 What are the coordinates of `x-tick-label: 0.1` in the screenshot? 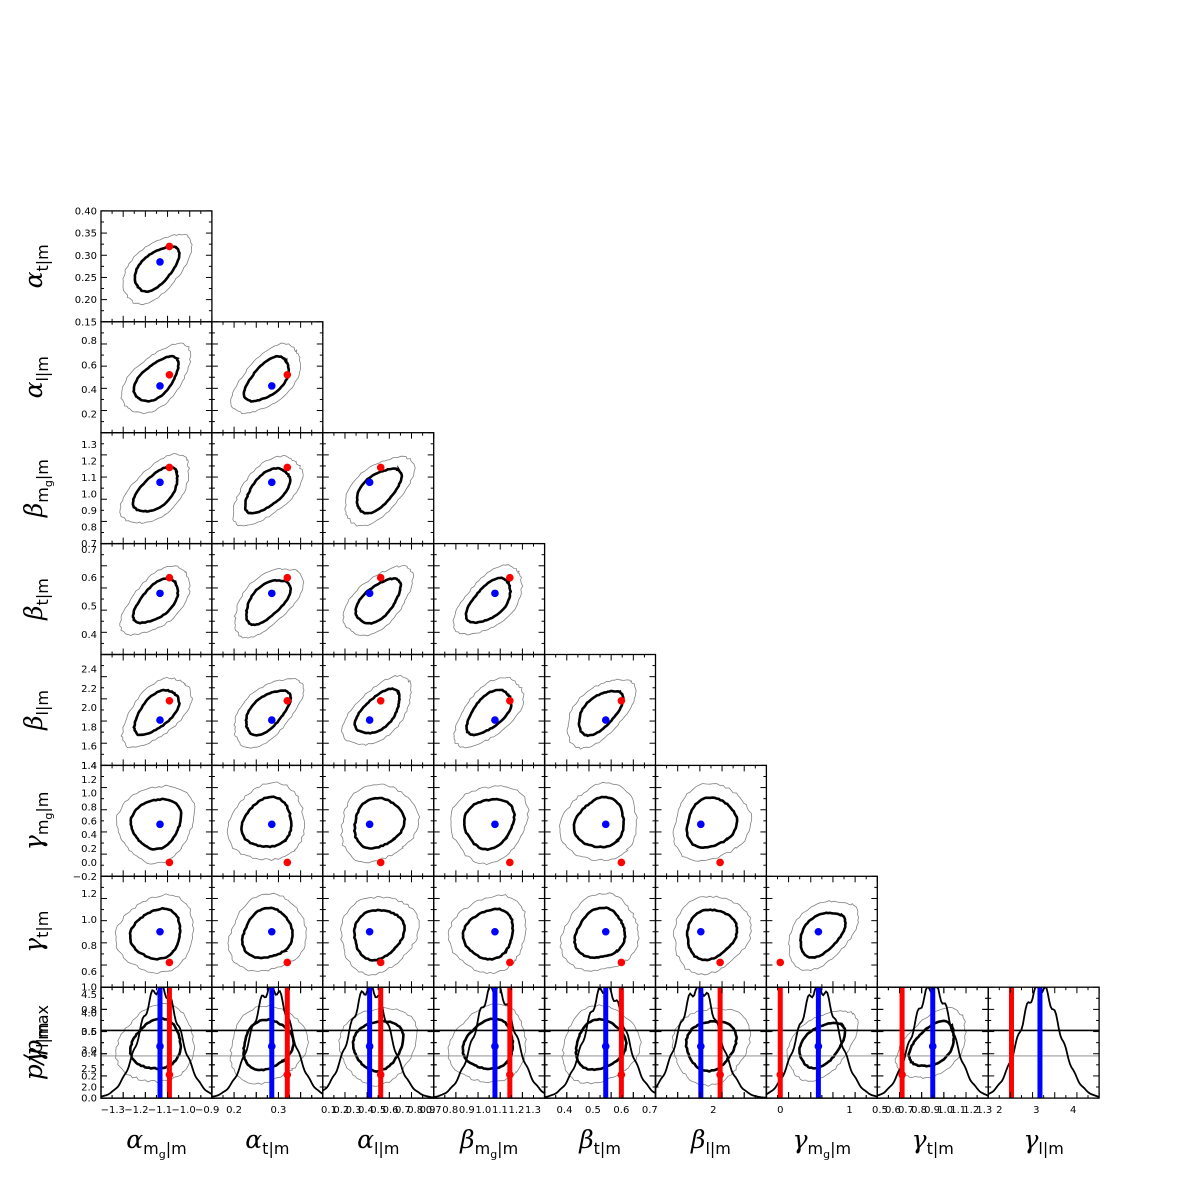 It's located at (329, 1110).